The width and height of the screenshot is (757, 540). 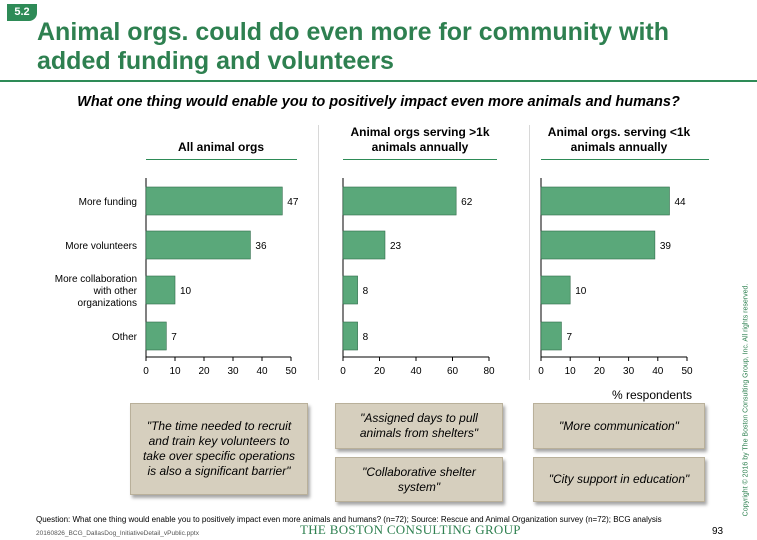 I want to click on panel-2-title-line: Animal orgs serving >1k, so click(x=420, y=132).